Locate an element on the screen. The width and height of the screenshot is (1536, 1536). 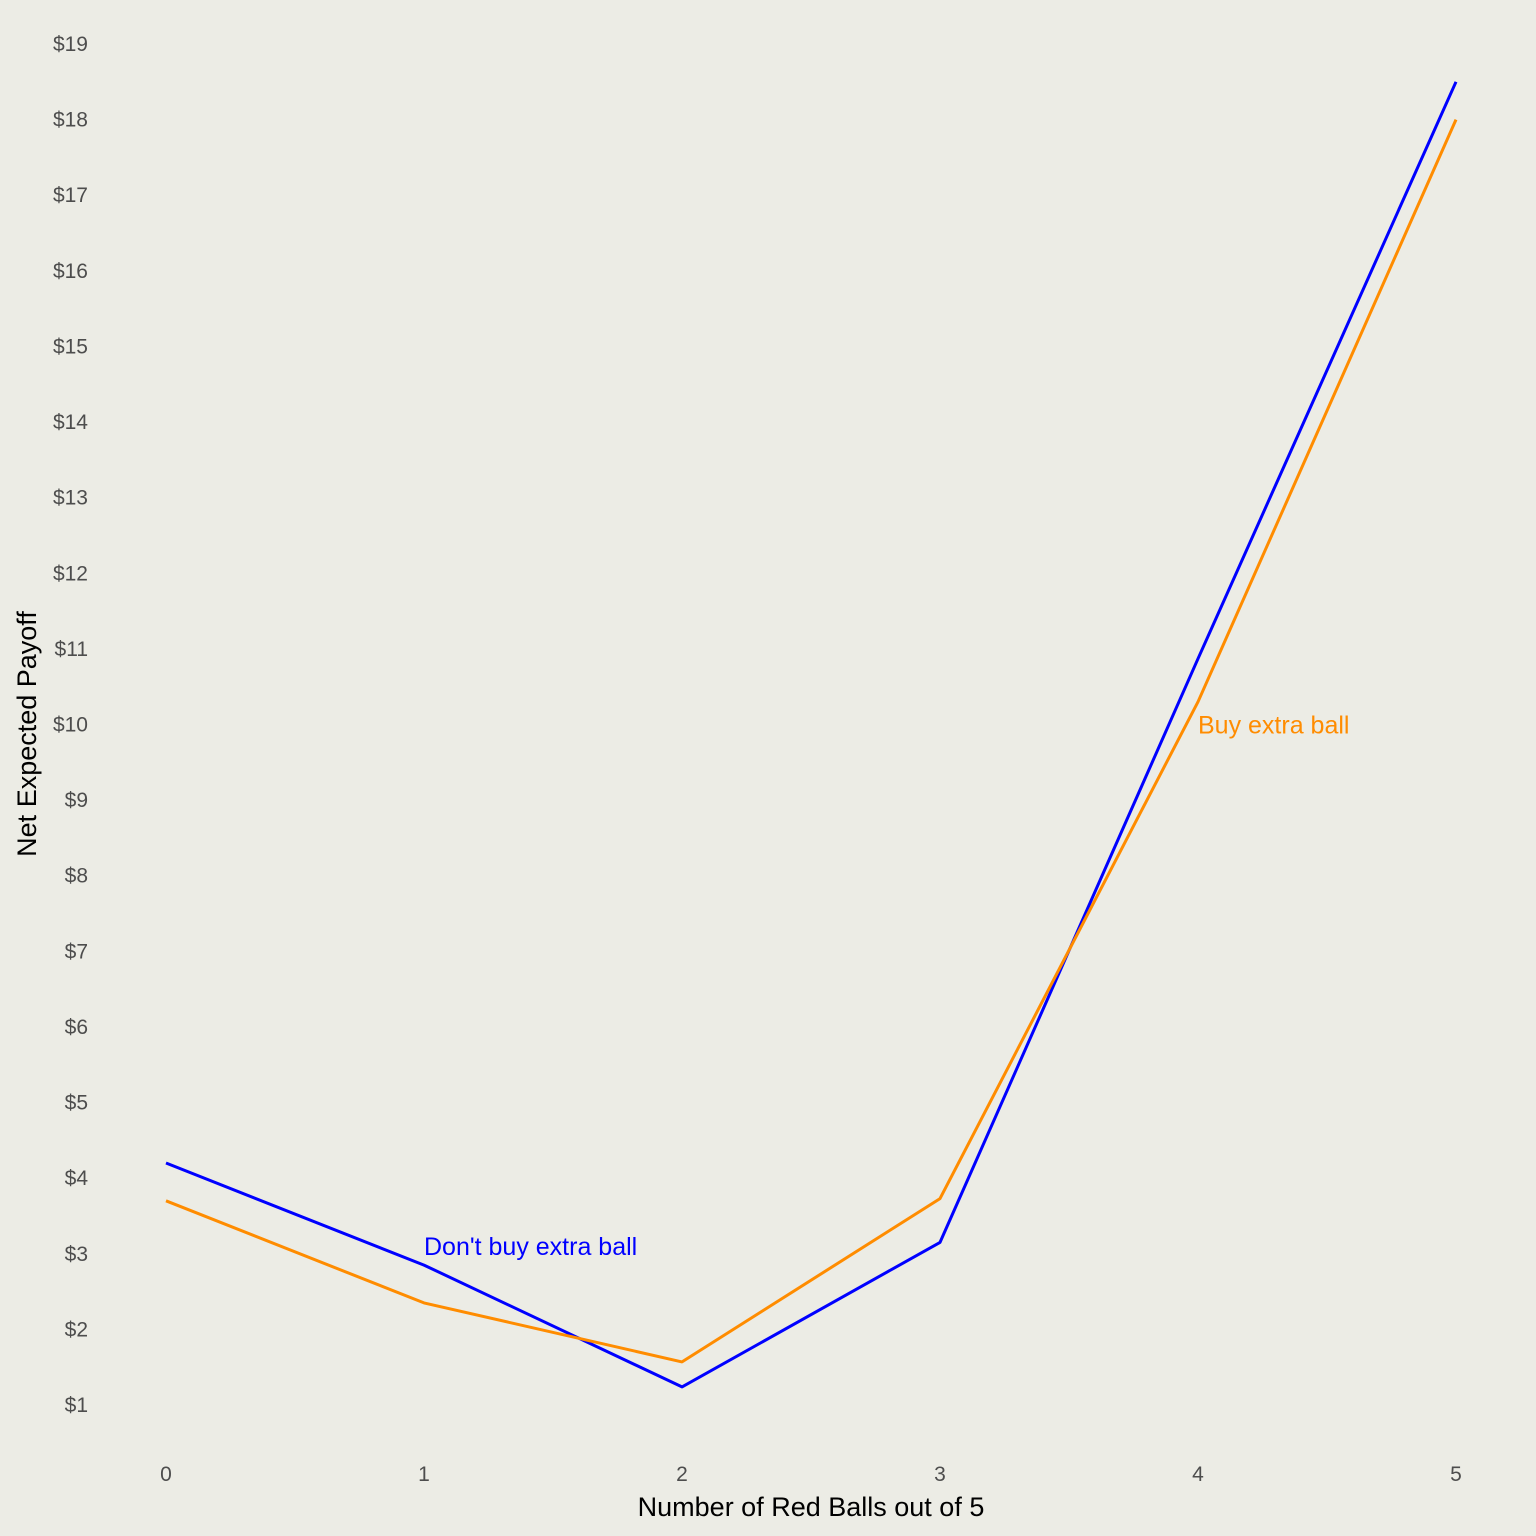
x-tick-label: 0 is located at coordinates (166, 1474).